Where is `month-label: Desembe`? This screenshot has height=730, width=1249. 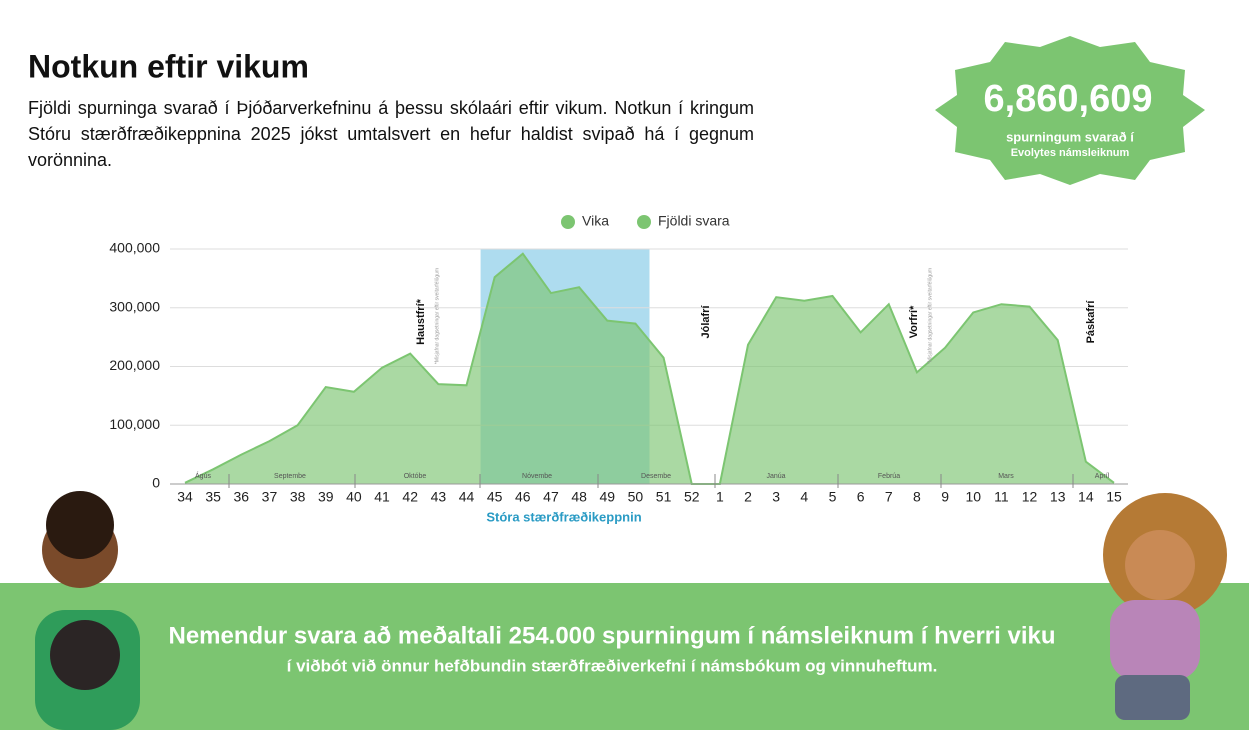
month-label: Desembe is located at coordinates (656, 476).